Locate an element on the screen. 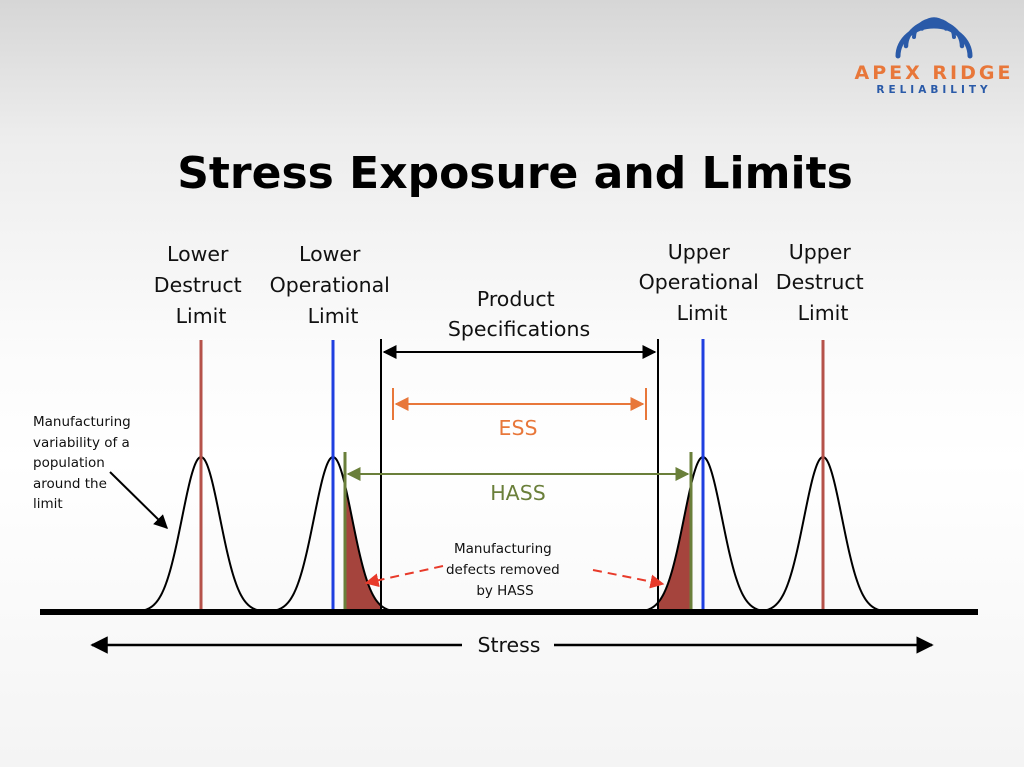 This screenshot has height=767, width=1024. ess-range: ESS is located at coordinates (519, 414).